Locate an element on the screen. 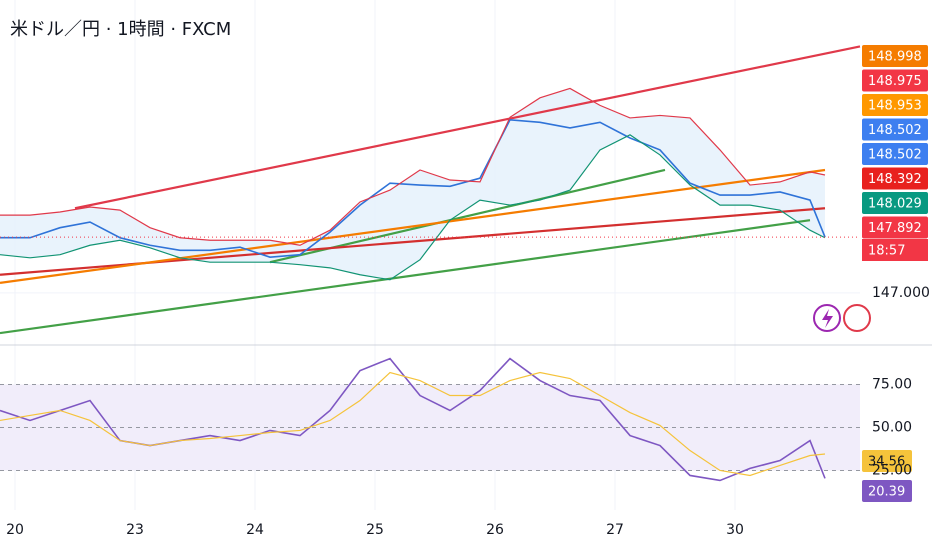 Image resolution: width=932 pixels, height=550 pixels. price-tag-label: 148.953 is located at coordinates (895, 106).